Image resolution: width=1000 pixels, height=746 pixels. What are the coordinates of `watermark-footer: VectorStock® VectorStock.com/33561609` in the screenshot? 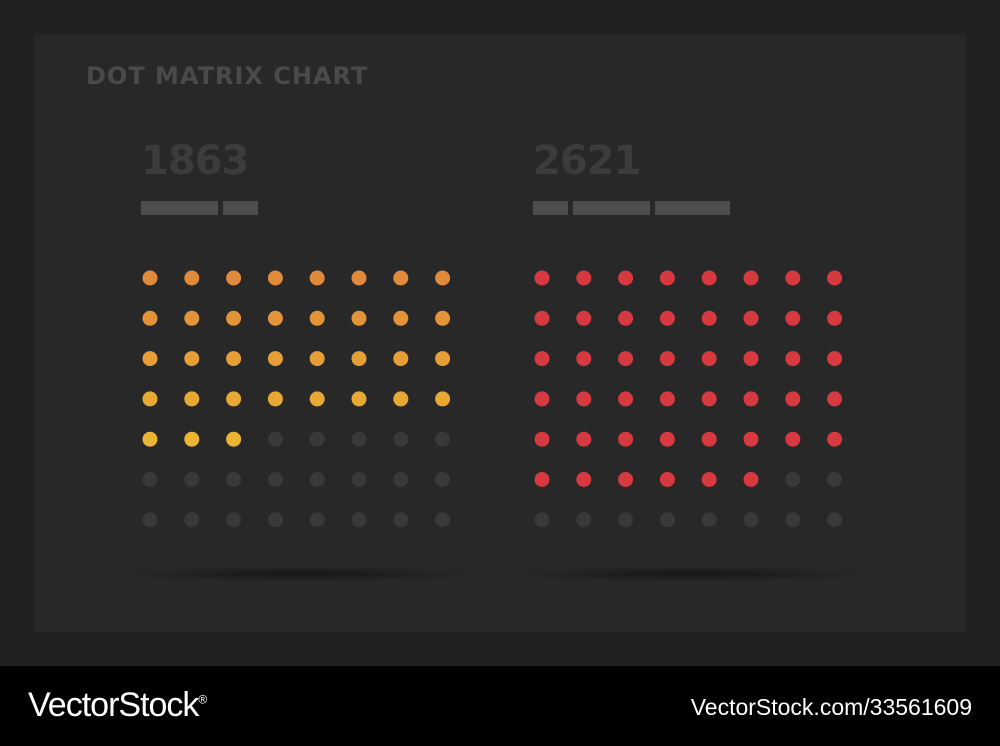 It's located at (500, 706).